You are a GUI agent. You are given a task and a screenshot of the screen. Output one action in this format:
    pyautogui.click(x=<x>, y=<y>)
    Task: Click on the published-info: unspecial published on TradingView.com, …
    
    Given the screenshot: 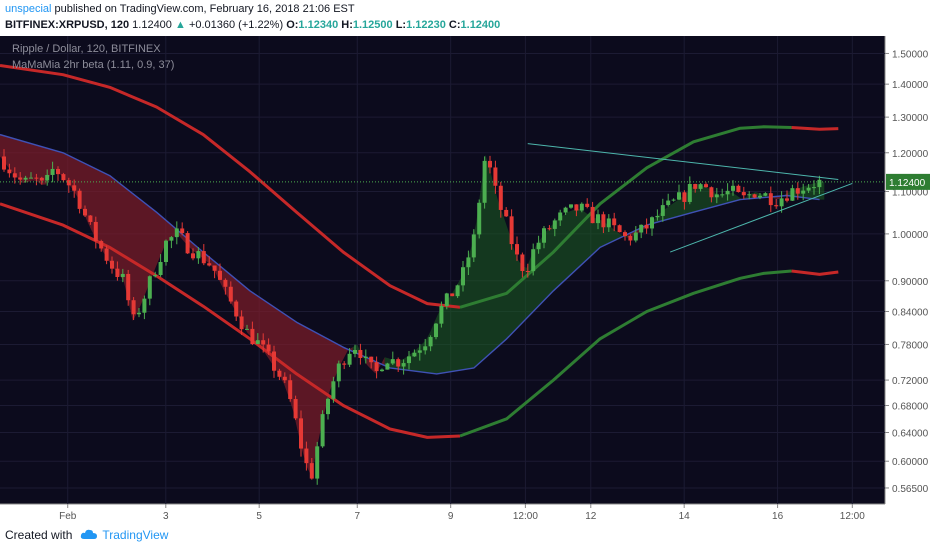 What is the action you would take?
    pyautogui.click(x=180, y=9)
    